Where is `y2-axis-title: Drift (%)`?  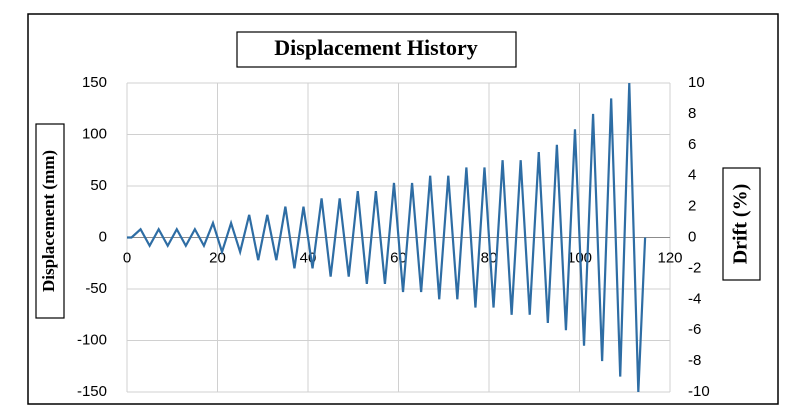
y2-axis-title: Drift (%) is located at coordinates (741, 224).